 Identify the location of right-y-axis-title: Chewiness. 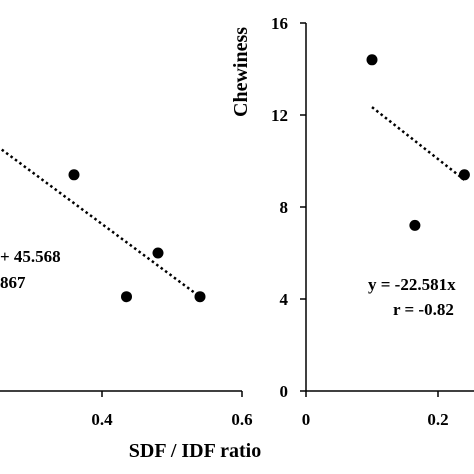
(241, 72).